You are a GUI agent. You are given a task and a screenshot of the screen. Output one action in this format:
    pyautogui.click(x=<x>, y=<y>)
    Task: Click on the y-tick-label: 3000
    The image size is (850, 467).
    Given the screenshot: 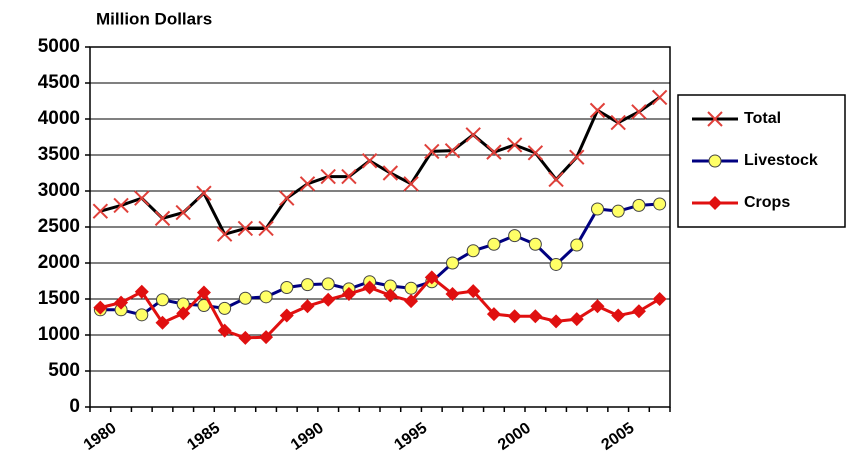 What is the action you would take?
    pyautogui.click(x=59, y=190)
    